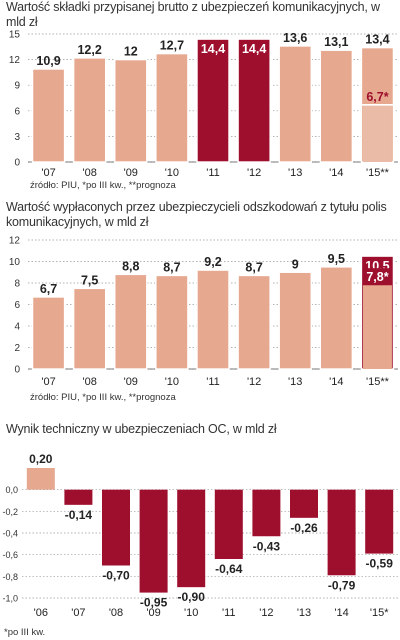 Image resolution: width=400 pixels, height=640 pixels. I want to click on y-tick-label: 0, so click(17, 163).